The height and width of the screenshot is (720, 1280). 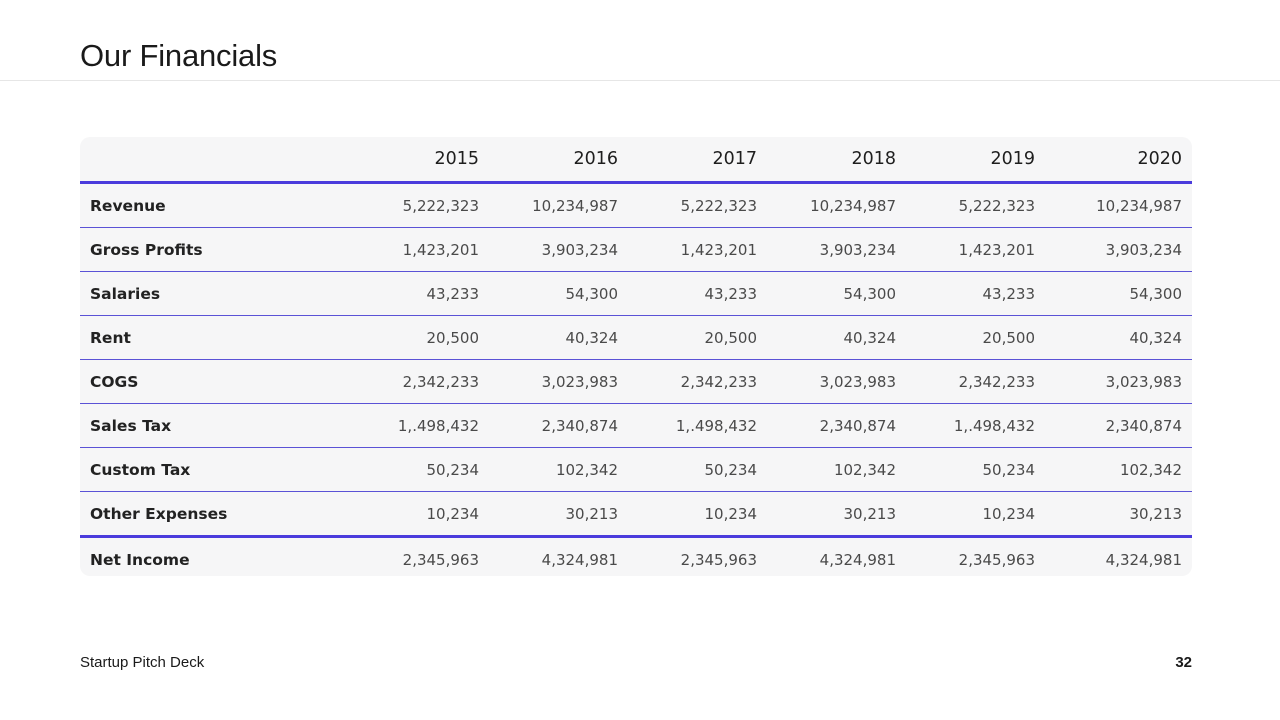 I want to click on year-header: 2017, so click(x=697, y=160).